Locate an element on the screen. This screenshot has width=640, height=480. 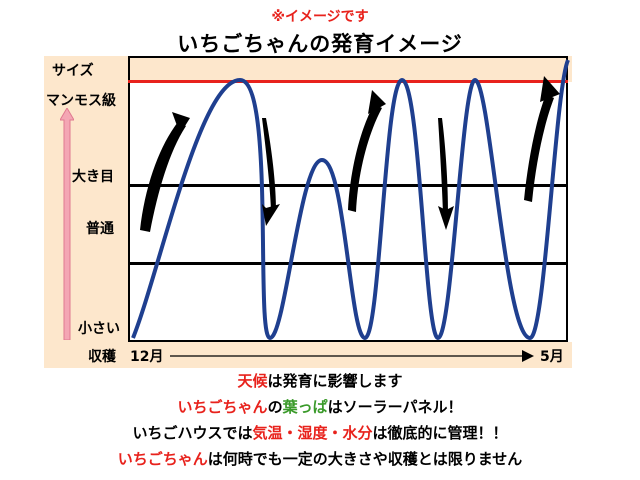
harvest-band is located at coordinates (308, 355).